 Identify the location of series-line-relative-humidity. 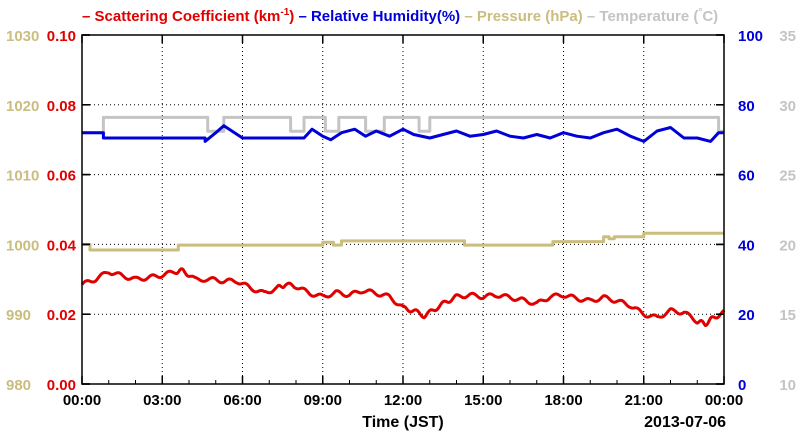
(403, 133).